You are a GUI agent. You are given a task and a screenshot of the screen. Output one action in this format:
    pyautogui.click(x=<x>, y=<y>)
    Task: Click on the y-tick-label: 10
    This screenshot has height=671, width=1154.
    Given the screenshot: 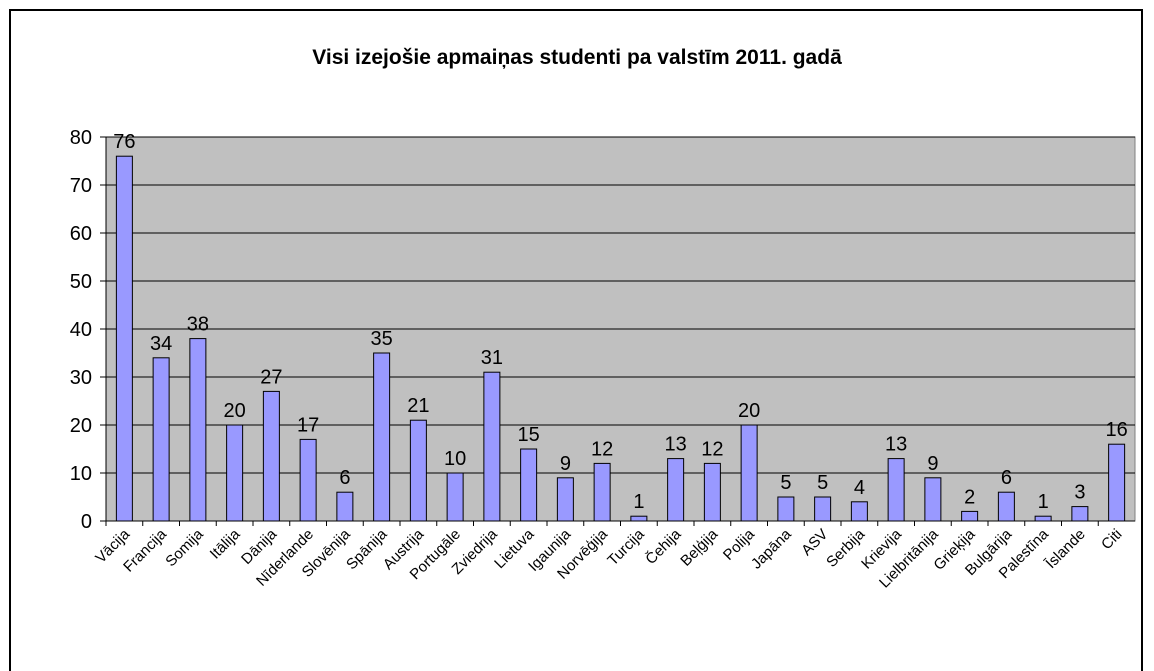 What is the action you would take?
    pyautogui.click(x=81, y=474)
    